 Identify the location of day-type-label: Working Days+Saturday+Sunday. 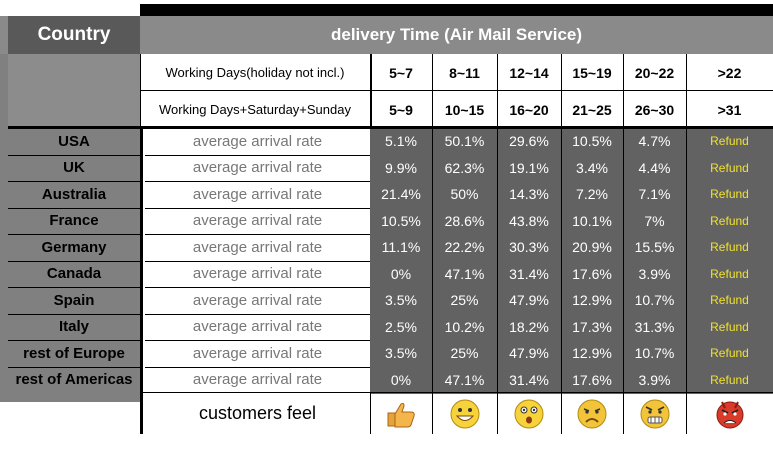
(255, 109).